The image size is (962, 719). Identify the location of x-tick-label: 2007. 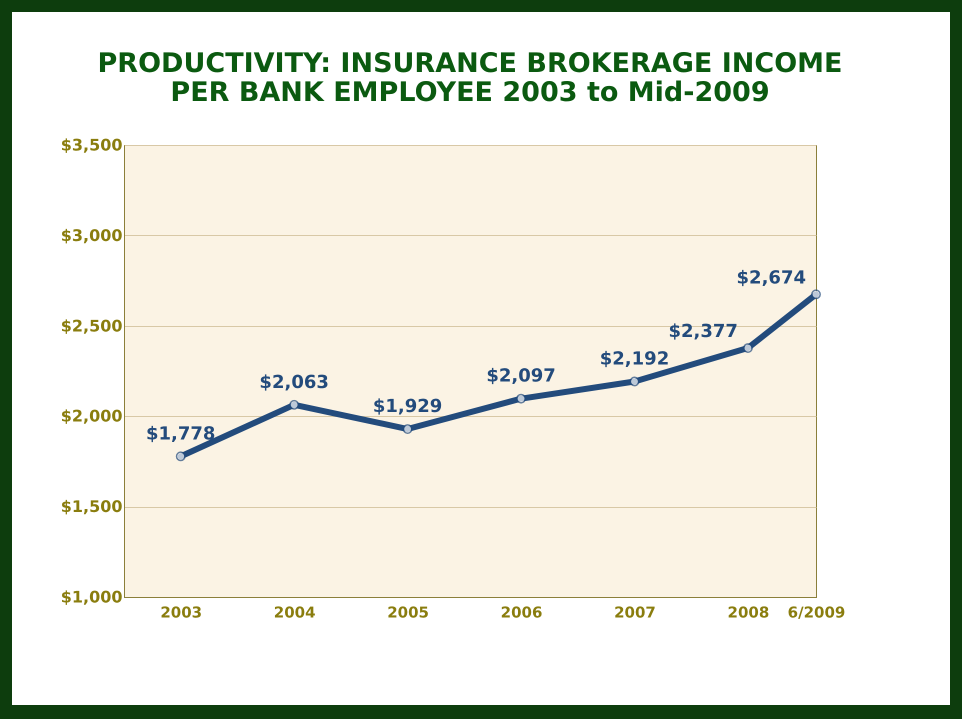
(635, 613).